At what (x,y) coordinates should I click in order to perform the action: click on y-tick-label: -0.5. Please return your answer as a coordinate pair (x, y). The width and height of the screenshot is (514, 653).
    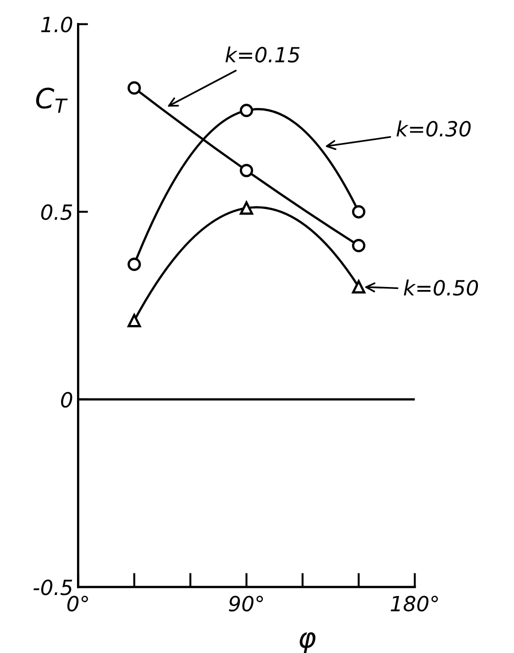
    Looking at the image, I should click on (53, 588).